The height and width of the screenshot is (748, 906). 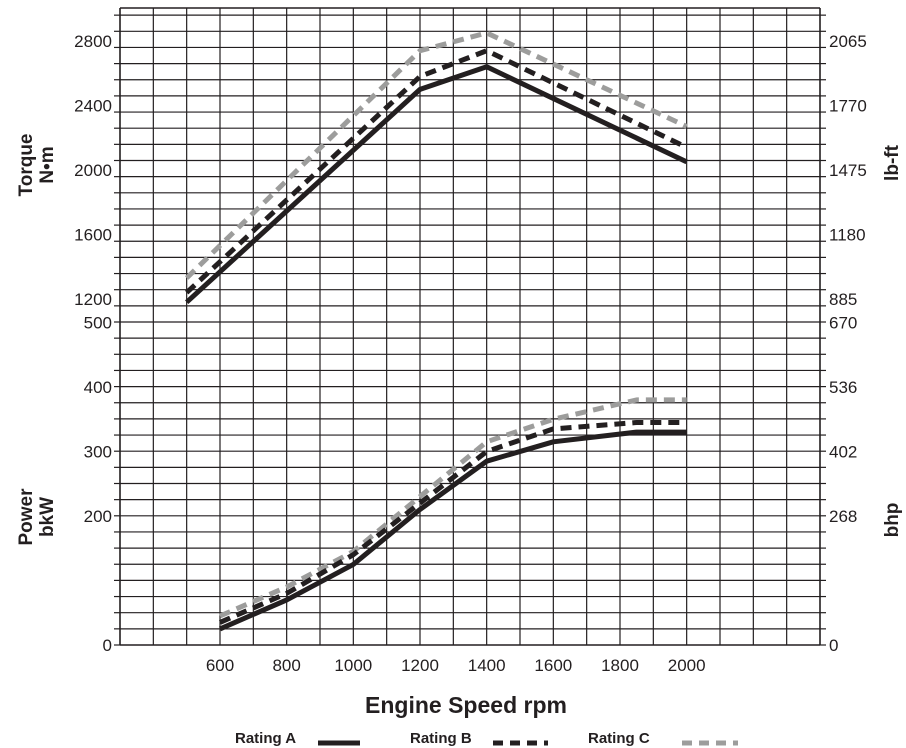 What do you see at coordinates (220, 665) in the screenshot?
I see `x-tick-label: 600` at bounding box center [220, 665].